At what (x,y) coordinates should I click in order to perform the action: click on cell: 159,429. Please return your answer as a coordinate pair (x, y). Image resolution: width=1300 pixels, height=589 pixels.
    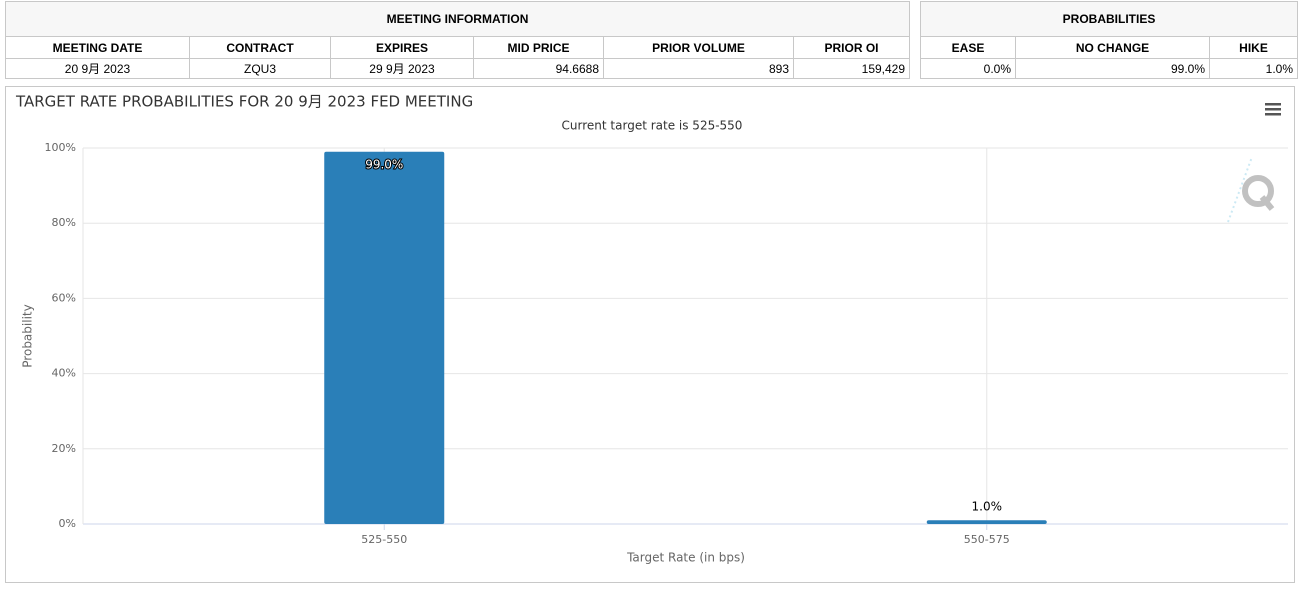
    Looking at the image, I should click on (851, 68).